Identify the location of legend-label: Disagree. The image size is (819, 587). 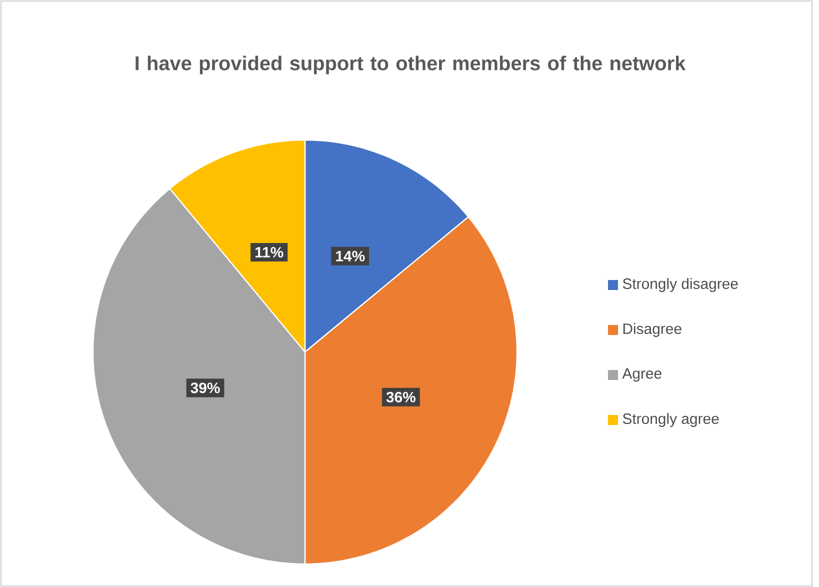
(652, 330).